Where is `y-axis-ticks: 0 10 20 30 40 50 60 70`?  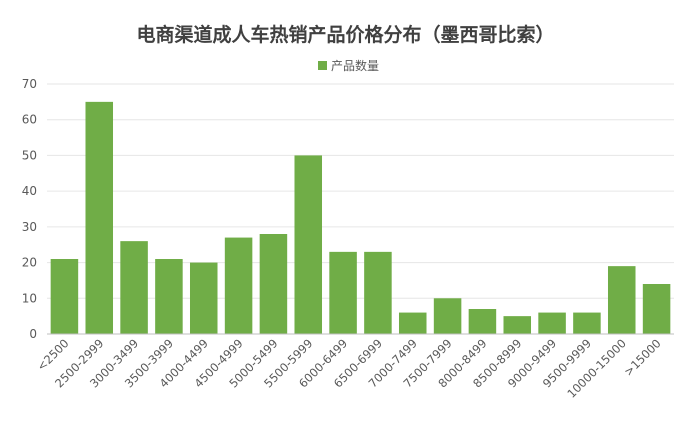
y-axis-ticks: 0 10 20 30 40 50 60 70 is located at coordinates (29, 209).